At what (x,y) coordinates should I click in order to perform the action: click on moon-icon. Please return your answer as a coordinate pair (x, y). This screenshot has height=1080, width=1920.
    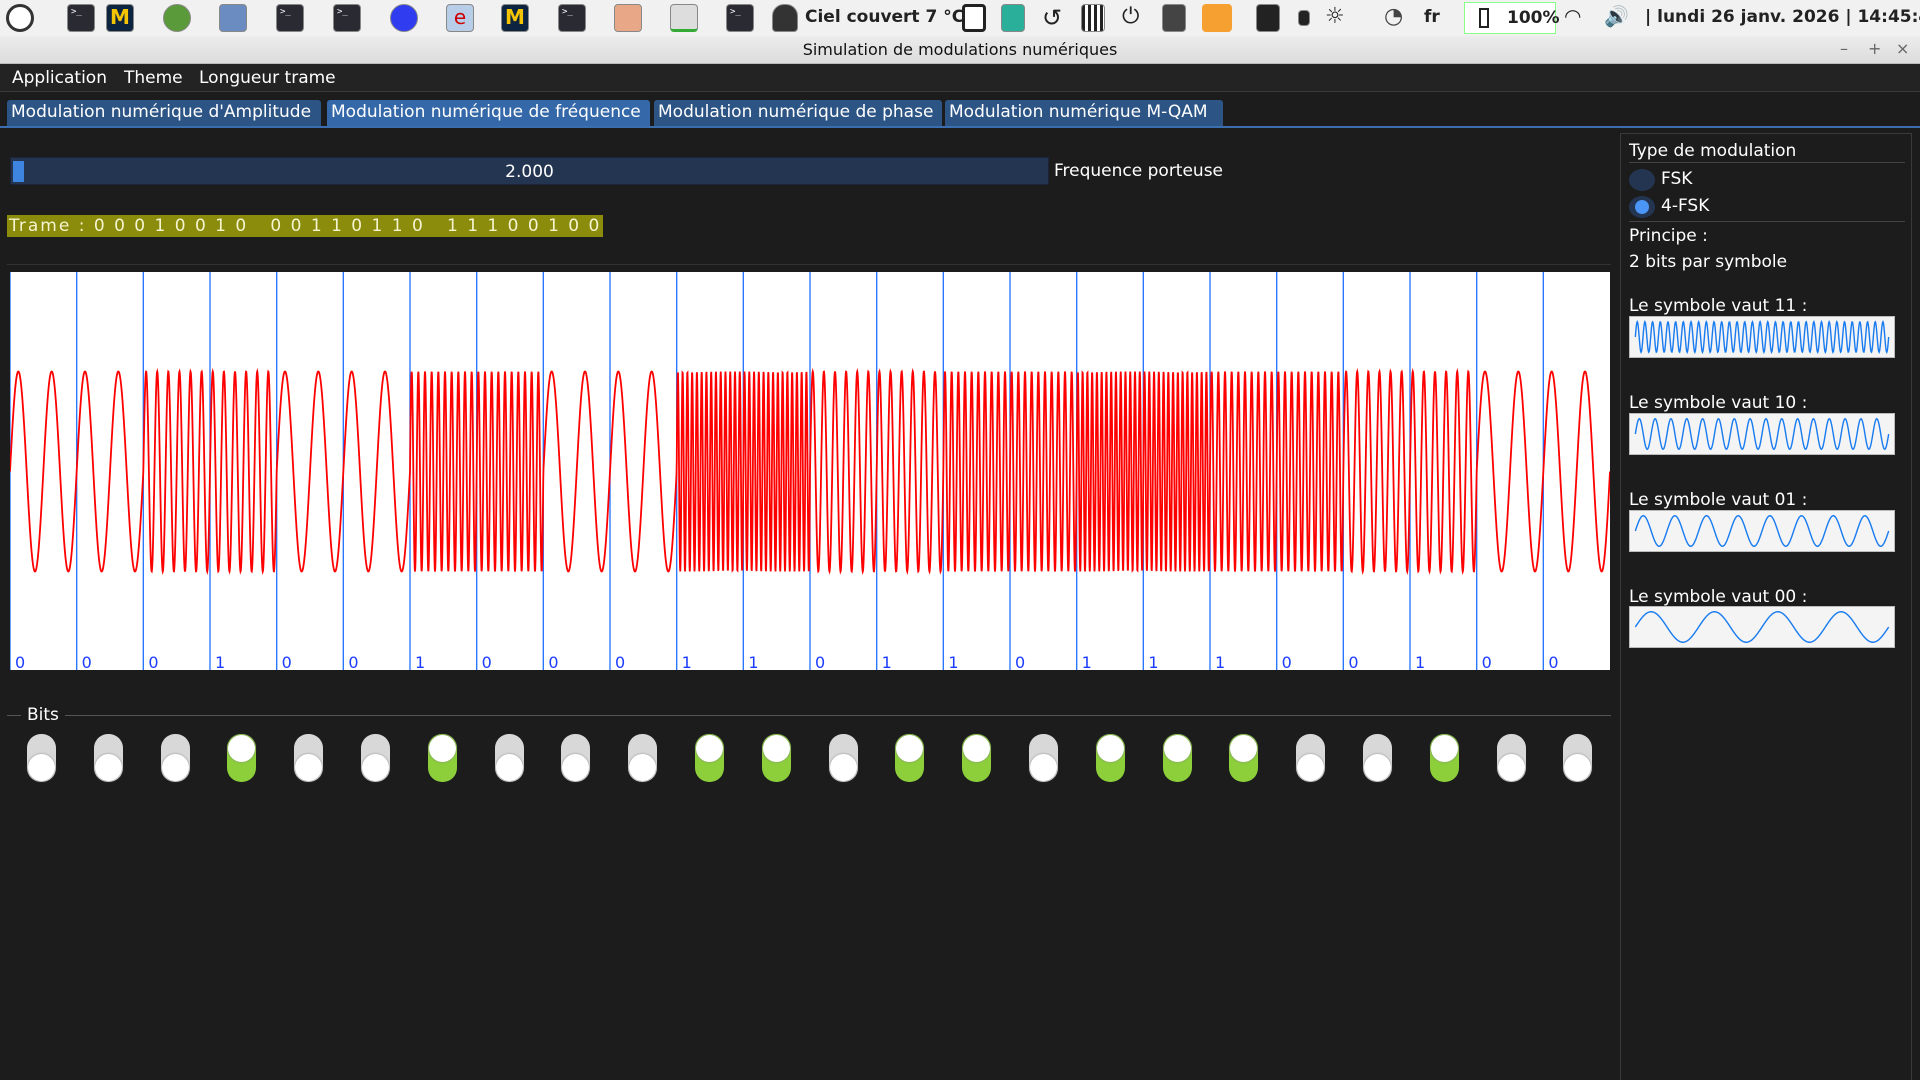
    Looking at the image, I should click on (1174, 18).